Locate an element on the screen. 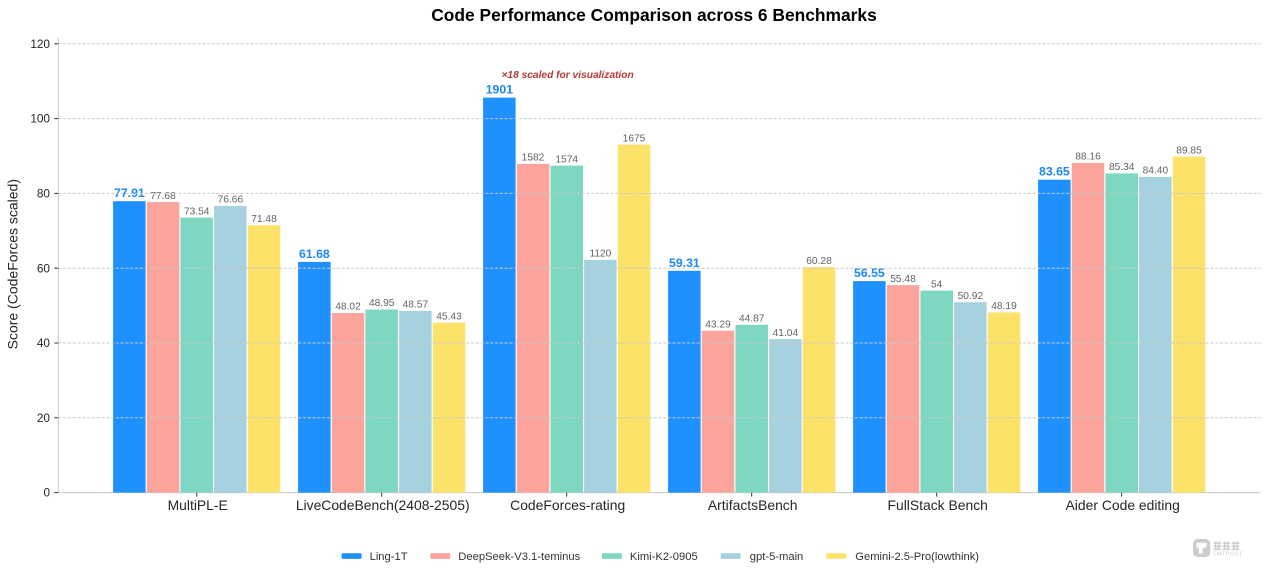 The image size is (1269, 585). svg-text: TMTPOST is located at coordinates (1228, 554).